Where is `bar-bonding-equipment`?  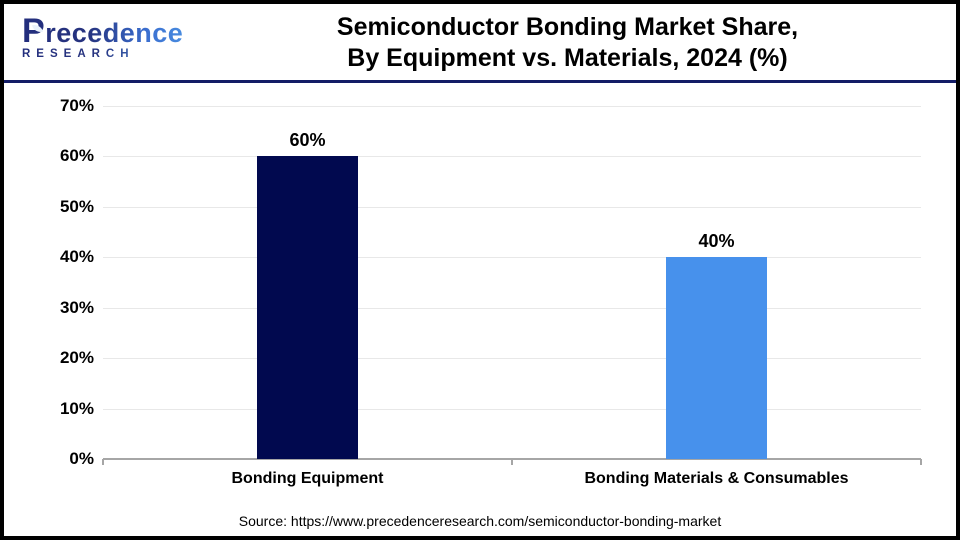
bar-bonding-equipment is located at coordinates (307, 307).